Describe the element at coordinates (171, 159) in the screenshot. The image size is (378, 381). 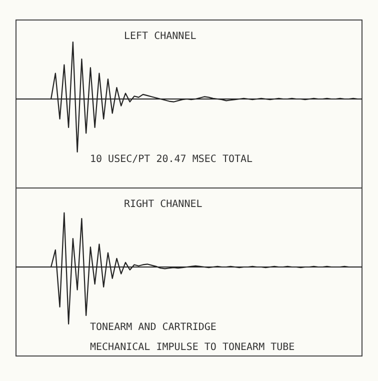
I see `text: 10 USEC/PT 20.47 MSEC TOTAL` at that location.